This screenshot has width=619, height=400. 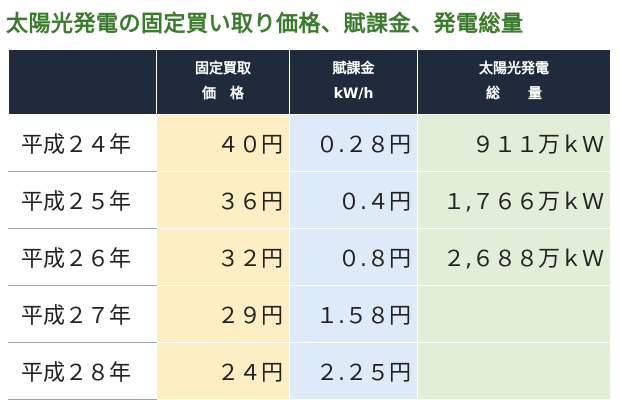 I want to click on table-row: 平成２５年 ３６円 ０.４円 １,７６６万ｋＷ, so click(x=309, y=200).